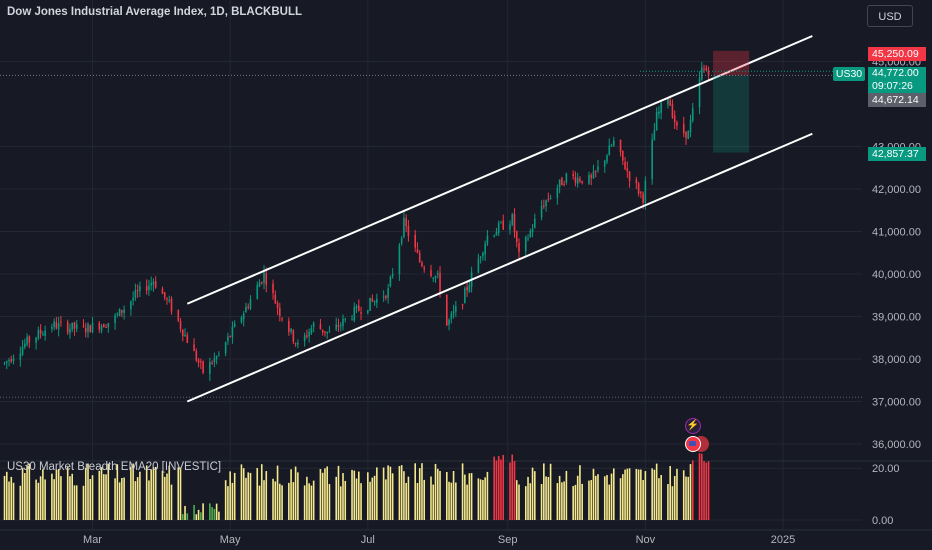 The width and height of the screenshot is (932, 550). I want to click on lightning-bolt-icon: ⚡, so click(693, 426).